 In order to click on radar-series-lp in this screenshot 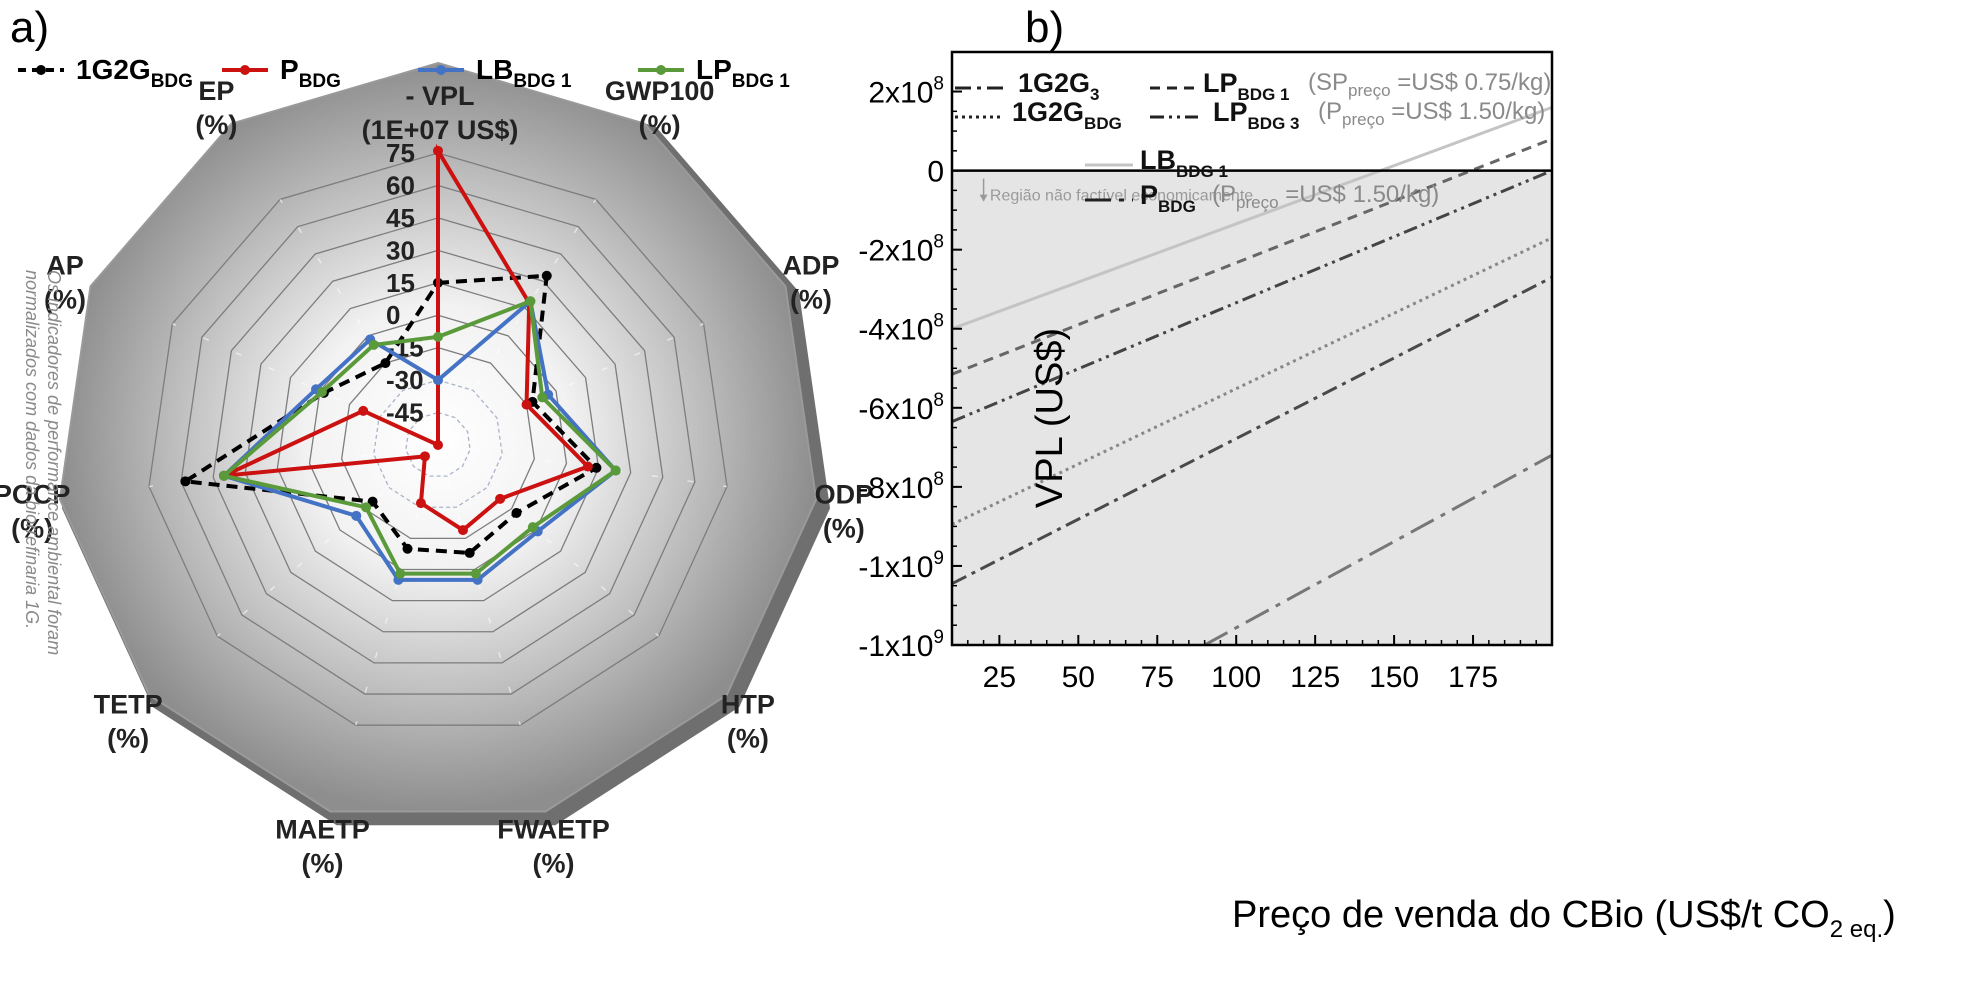, I will do `click(419, 437)`.